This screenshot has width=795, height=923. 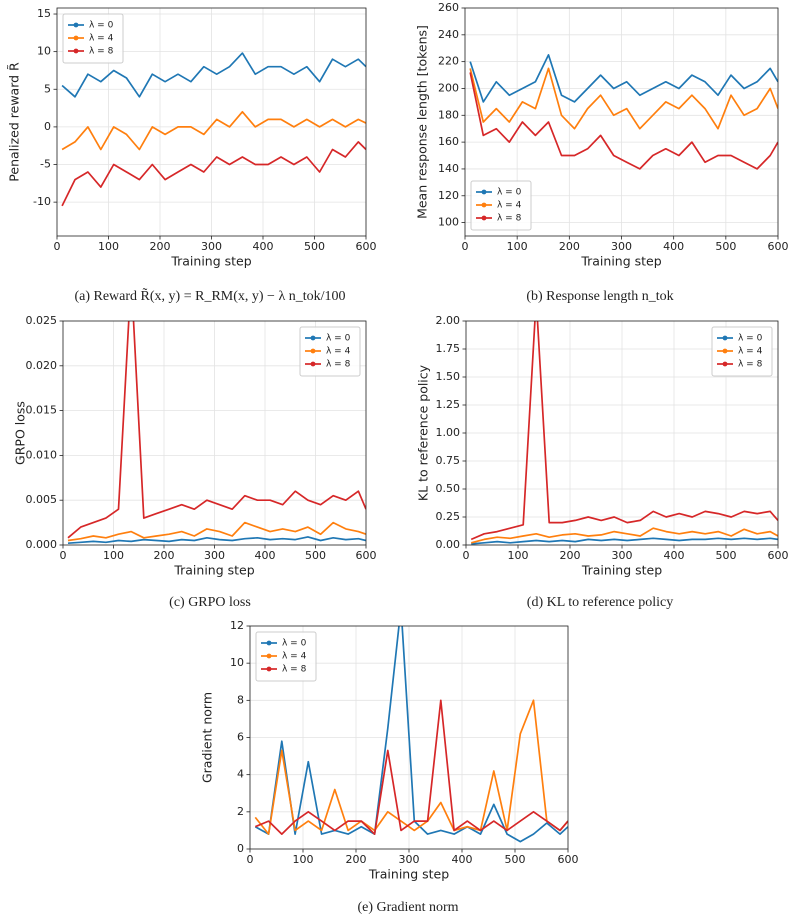 What do you see at coordinates (600, 602) in the screenshot?
I see `caption: (d) KL to reference policy` at bounding box center [600, 602].